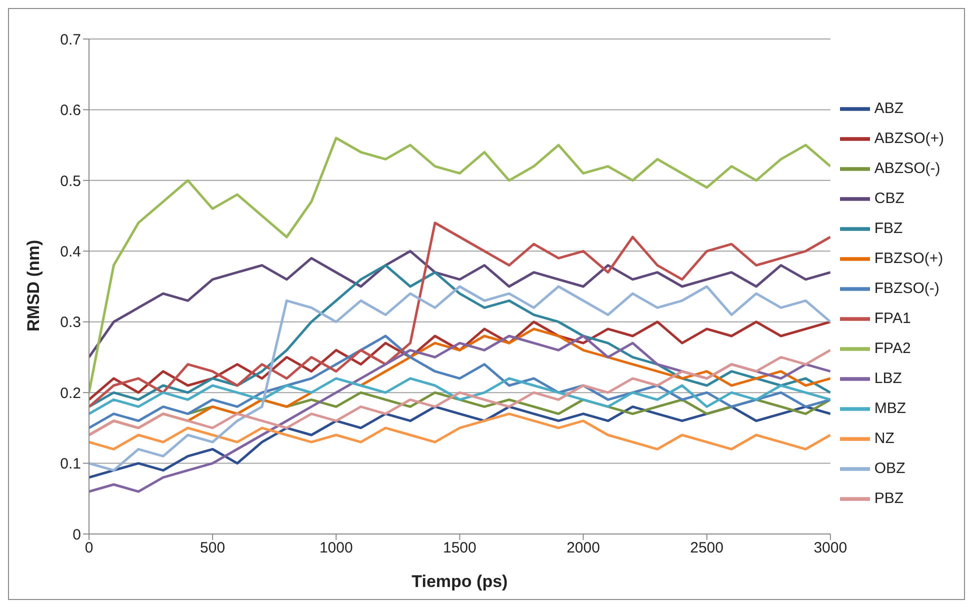  I want to click on y-tick-label: 0.2, so click(70, 393).